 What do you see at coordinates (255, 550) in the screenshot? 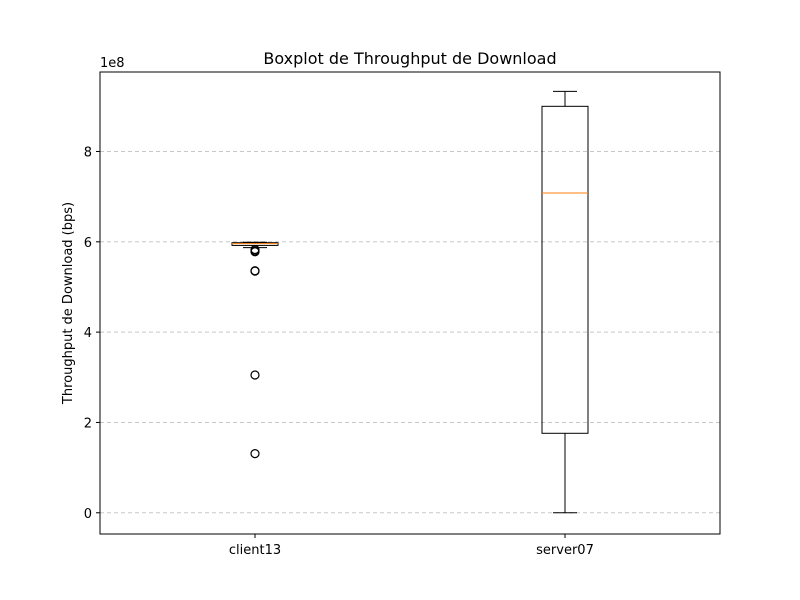
I see `x-tick-label: client13` at bounding box center [255, 550].